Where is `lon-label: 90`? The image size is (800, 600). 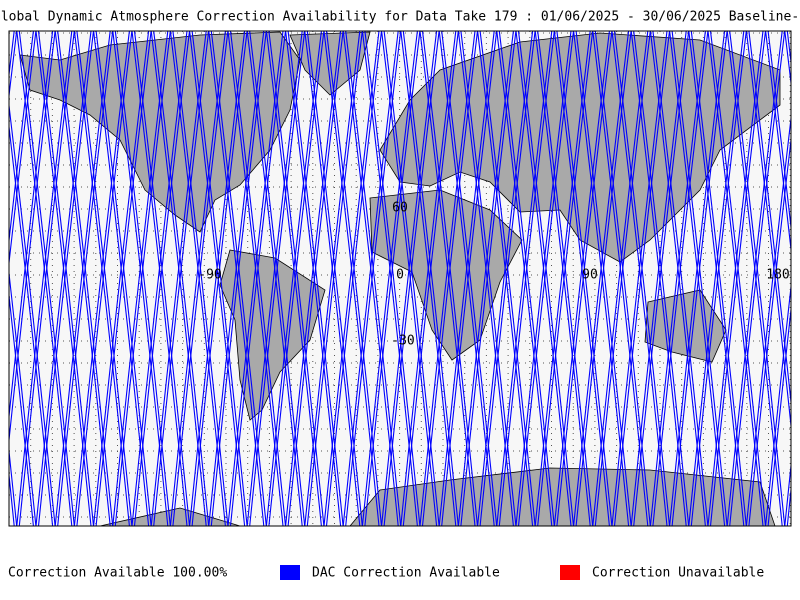
lon-label: 90 is located at coordinates (590, 275).